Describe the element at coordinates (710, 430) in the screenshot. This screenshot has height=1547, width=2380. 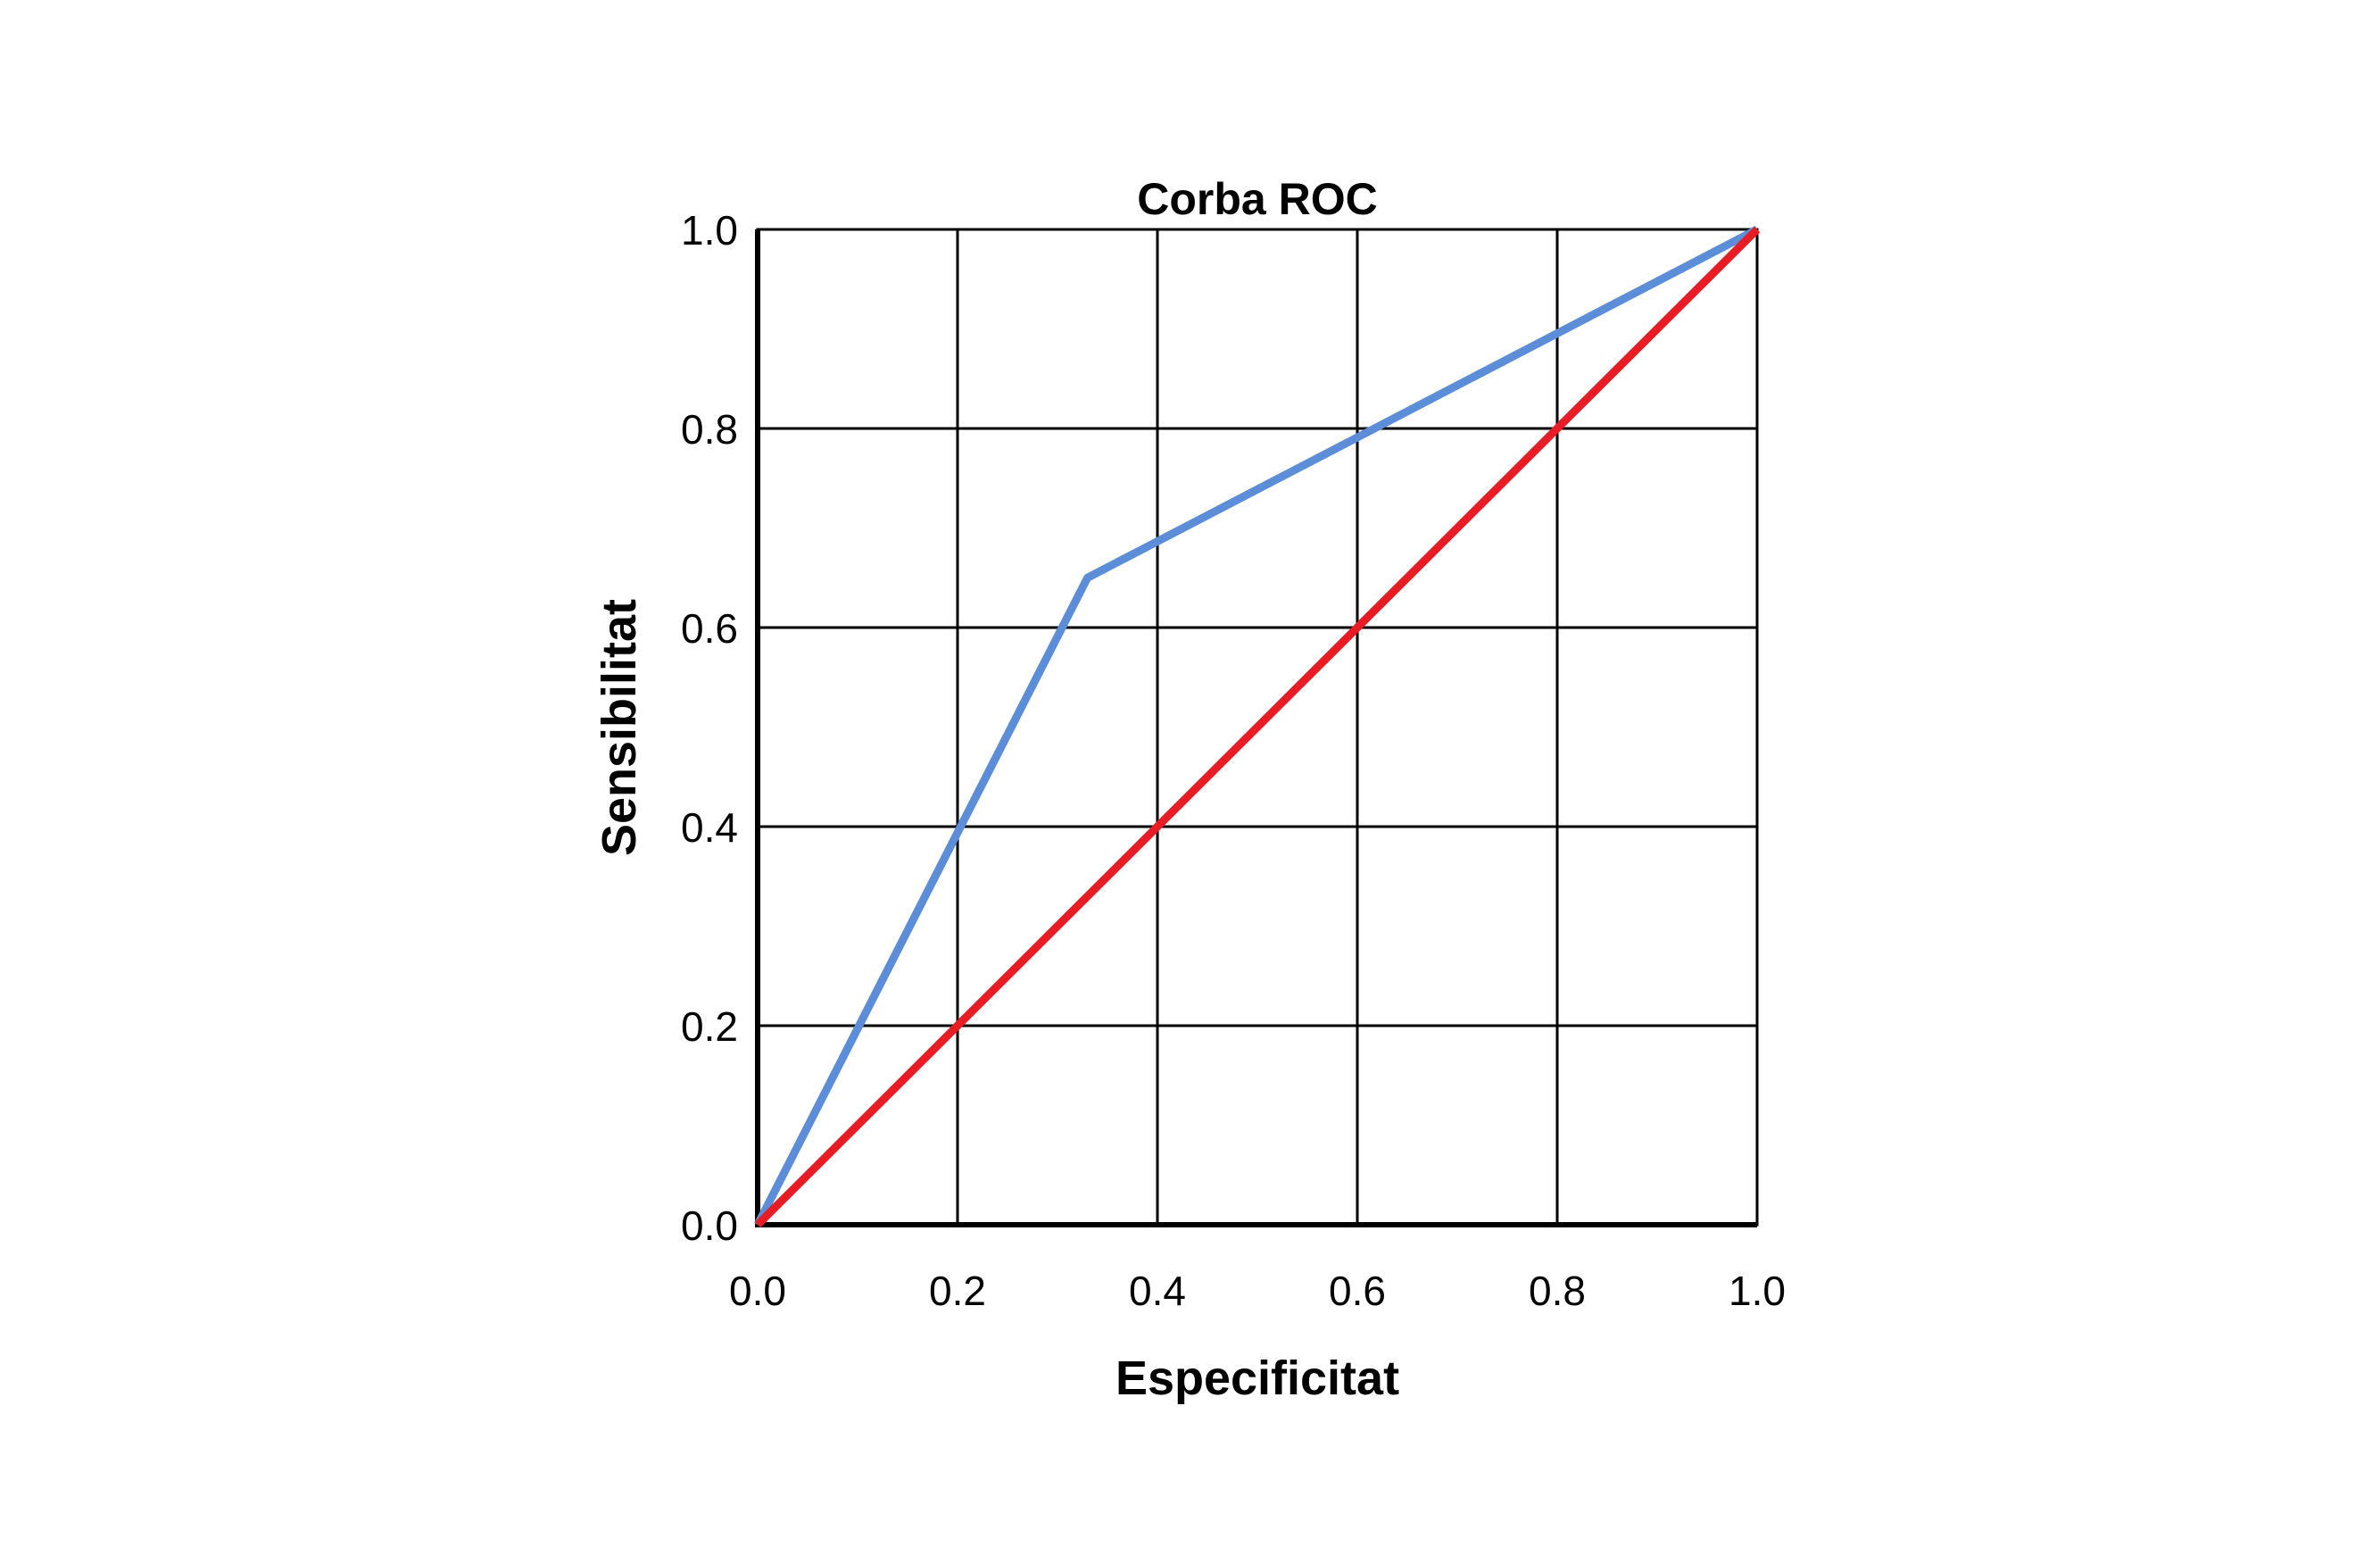
I see `y-tick-label: 0.8` at that location.